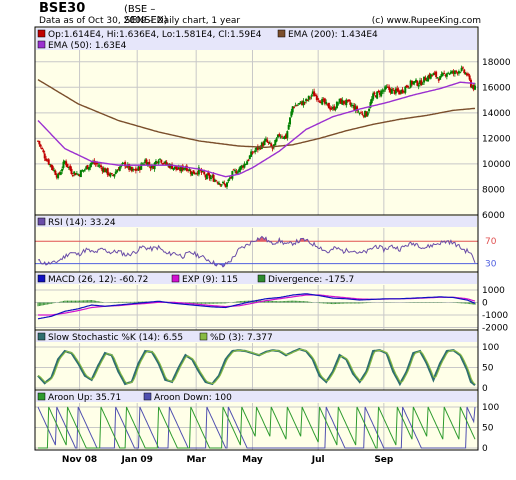 This screenshot has width=516, height=480. I want to click on stoch-legend-swatch, so click(41, 336).